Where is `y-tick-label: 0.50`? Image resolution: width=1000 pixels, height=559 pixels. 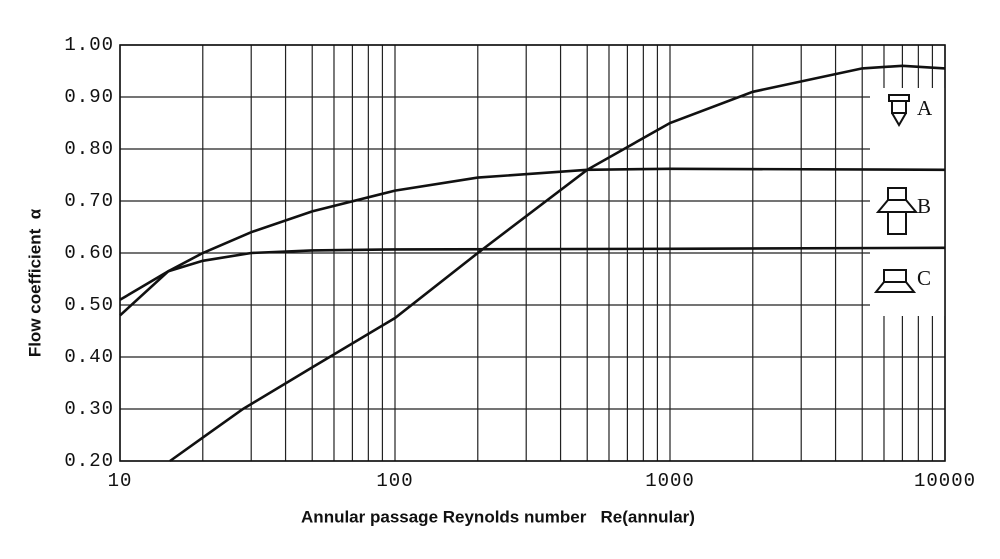 y-tick-label: 0.50 is located at coordinates (89, 305).